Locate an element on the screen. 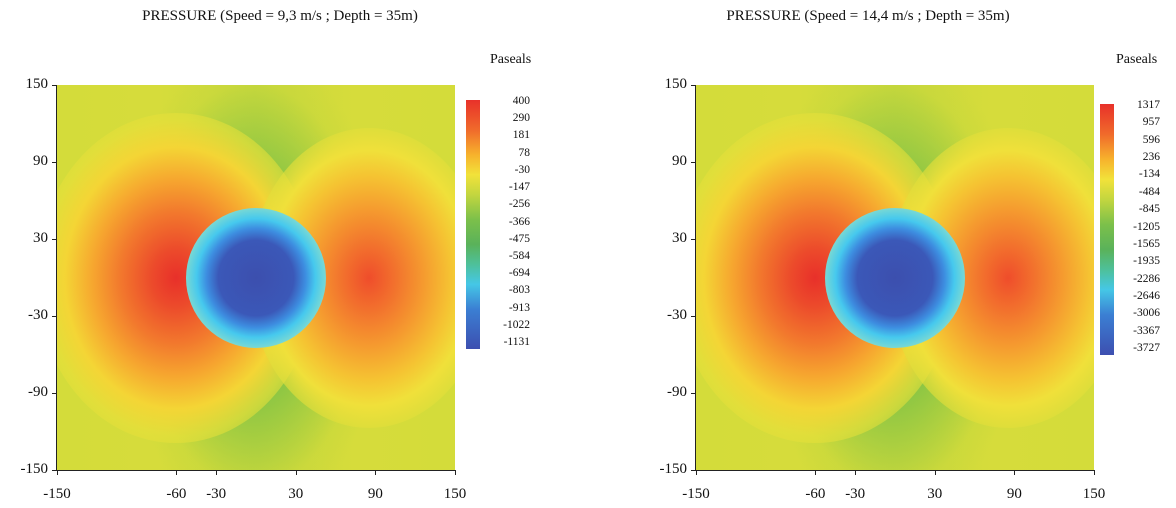  colorbar-tick-label: -2286 is located at coordinates (1146, 278).